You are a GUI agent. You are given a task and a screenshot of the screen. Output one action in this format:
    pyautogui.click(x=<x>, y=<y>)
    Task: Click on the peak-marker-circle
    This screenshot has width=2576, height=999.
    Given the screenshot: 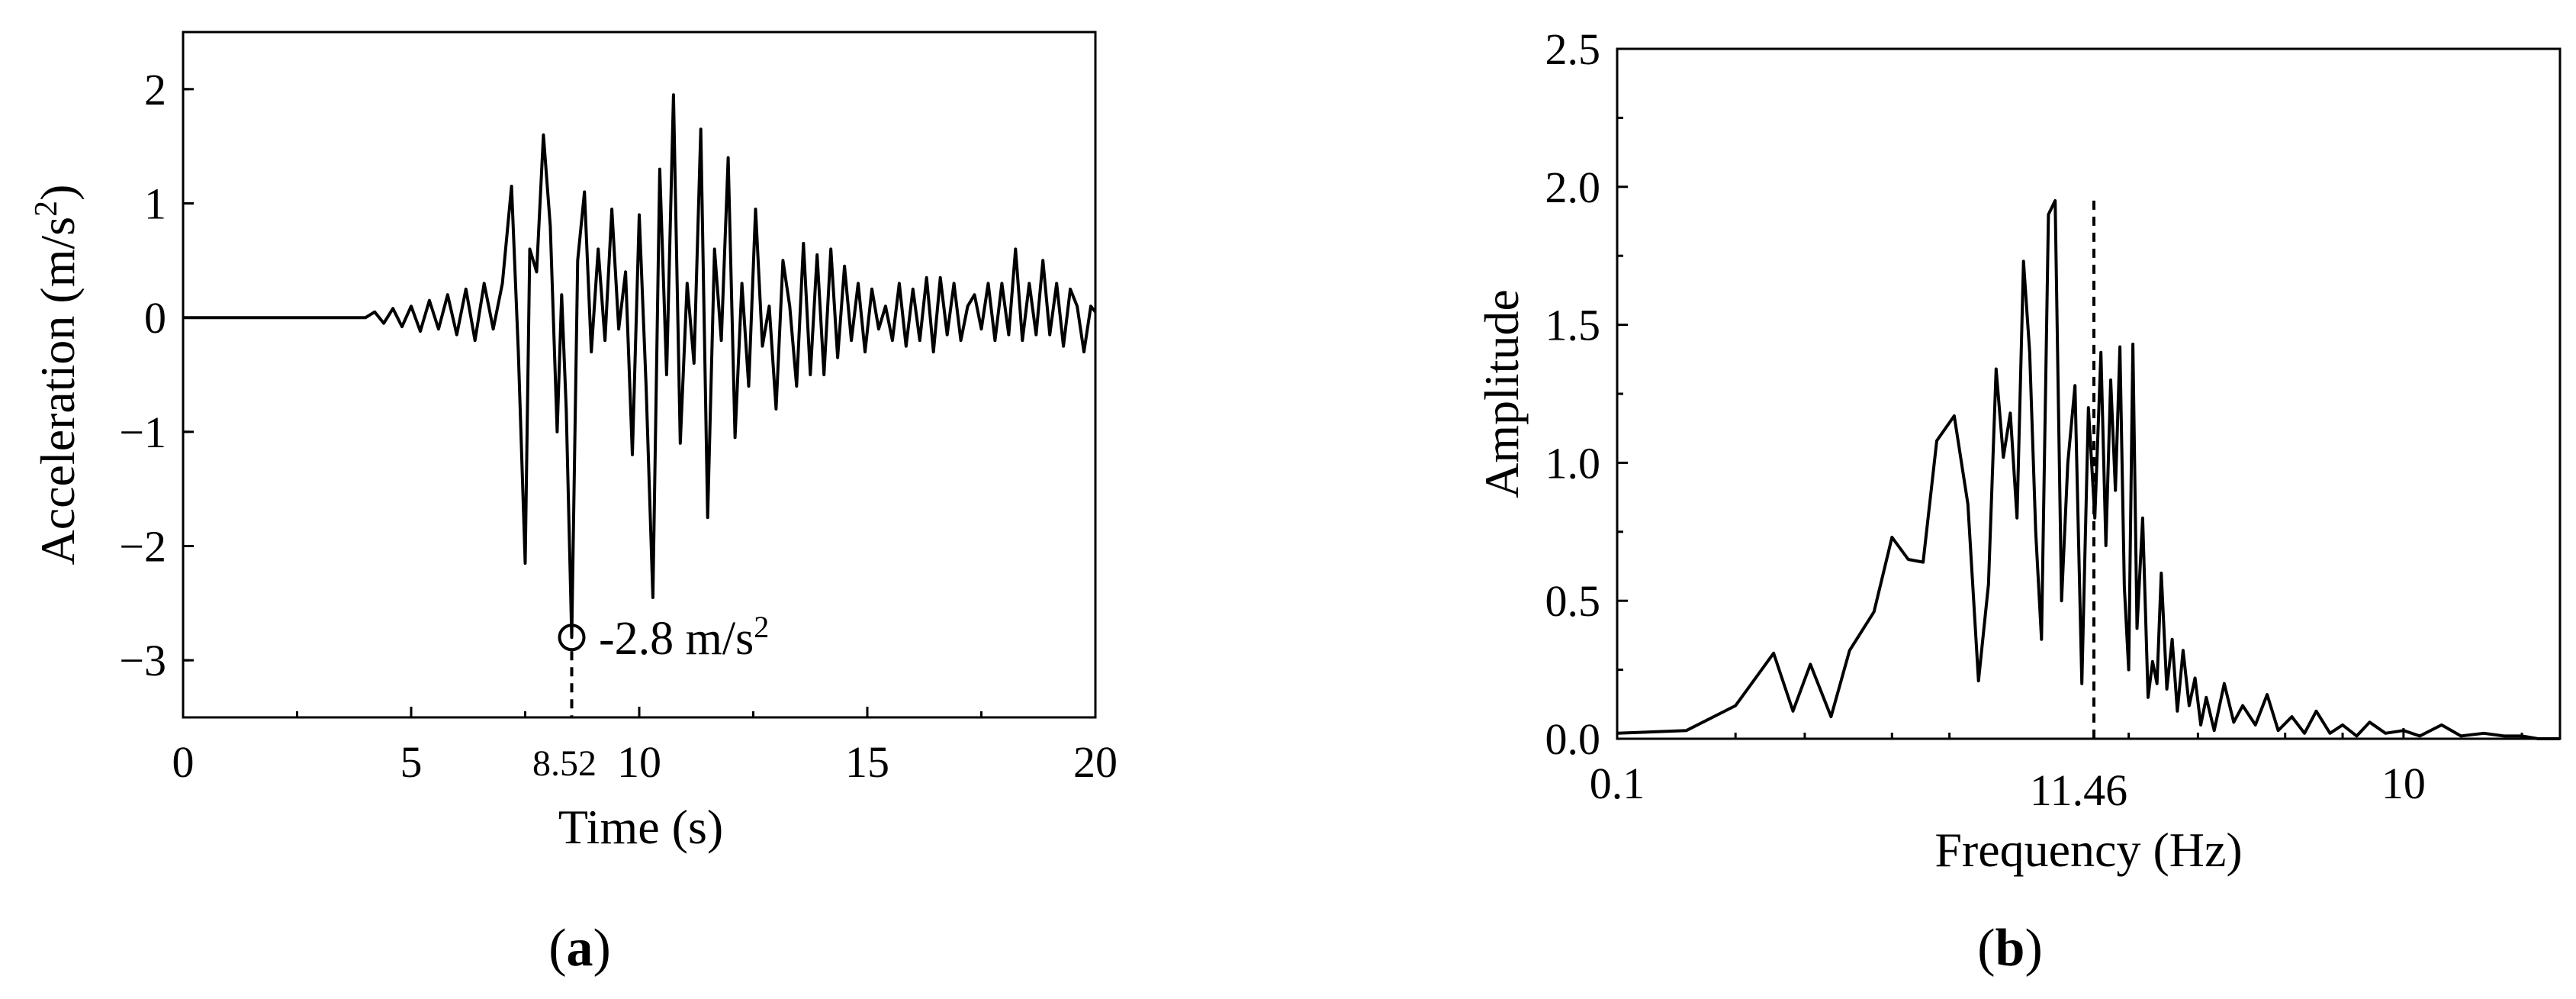 What is the action you would take?
    pyautogui.click(x=572, y=638)
    